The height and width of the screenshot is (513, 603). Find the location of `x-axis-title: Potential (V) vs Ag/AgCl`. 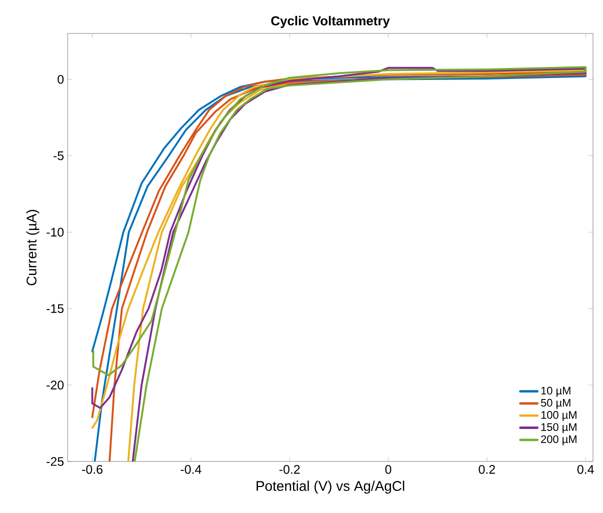

x-axis-title: Potential (V) vs Ag/AgCl is located at coordinates (330, 487).